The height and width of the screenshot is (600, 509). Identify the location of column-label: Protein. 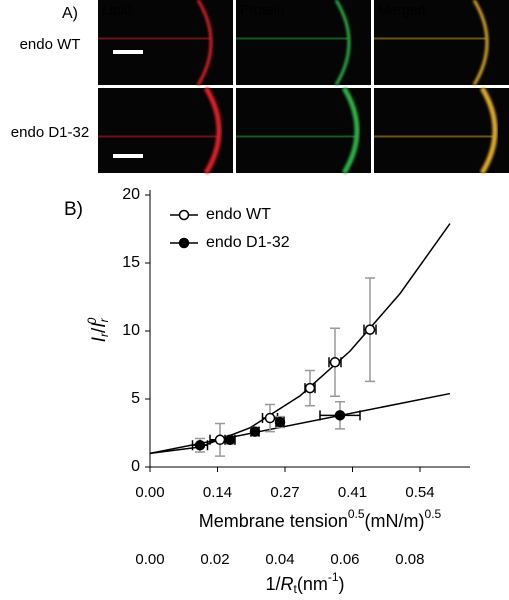
(262, 10).